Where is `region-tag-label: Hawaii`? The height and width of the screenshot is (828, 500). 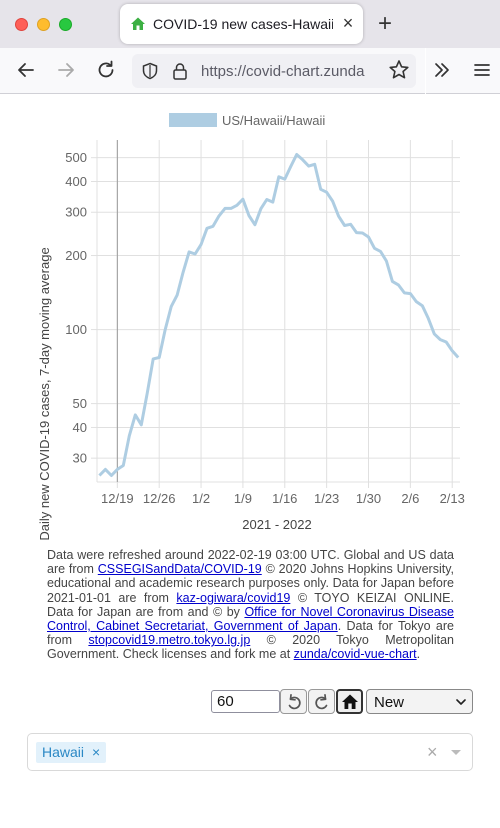
region-tag-label: Hawaii is located at coordinates (63, 752).